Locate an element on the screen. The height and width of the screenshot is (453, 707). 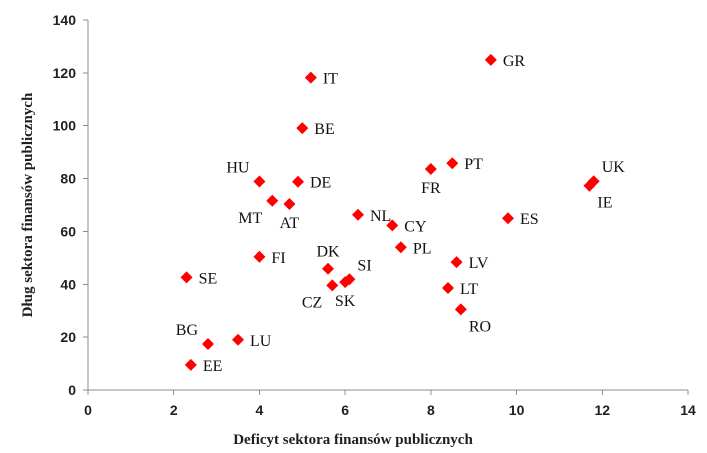
point-label-mt: MT is located at coordinates (250, 218).